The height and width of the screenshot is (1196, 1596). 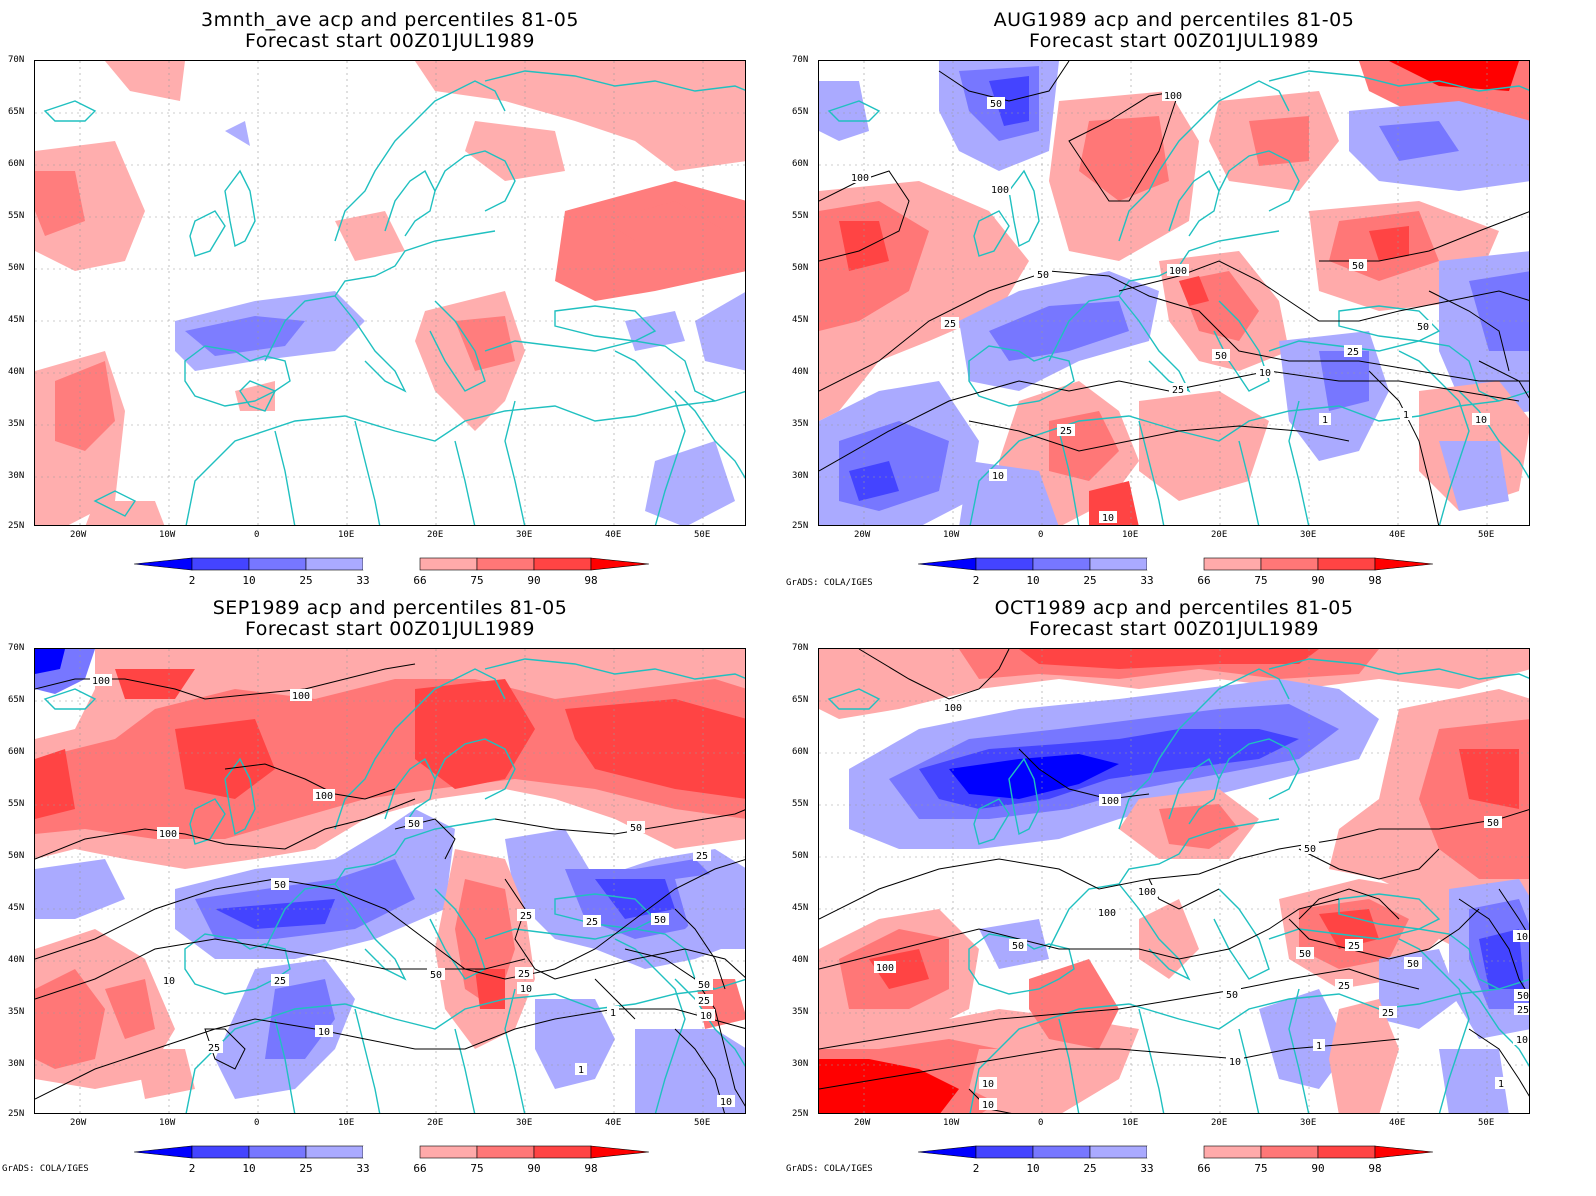 I want to click on lon-label: 40E, so click(x=613, y=535).